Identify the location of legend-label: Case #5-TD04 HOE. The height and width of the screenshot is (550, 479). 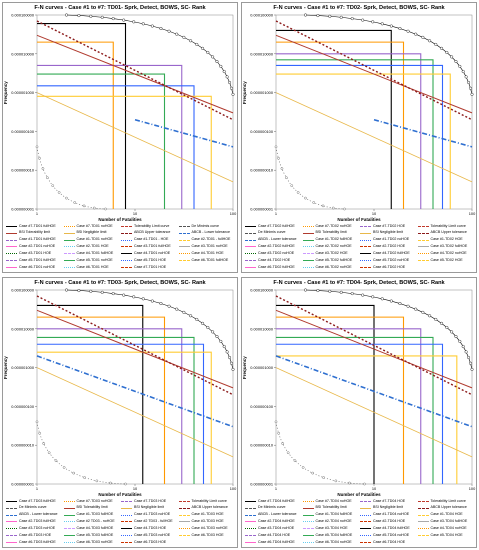
(446, 534).